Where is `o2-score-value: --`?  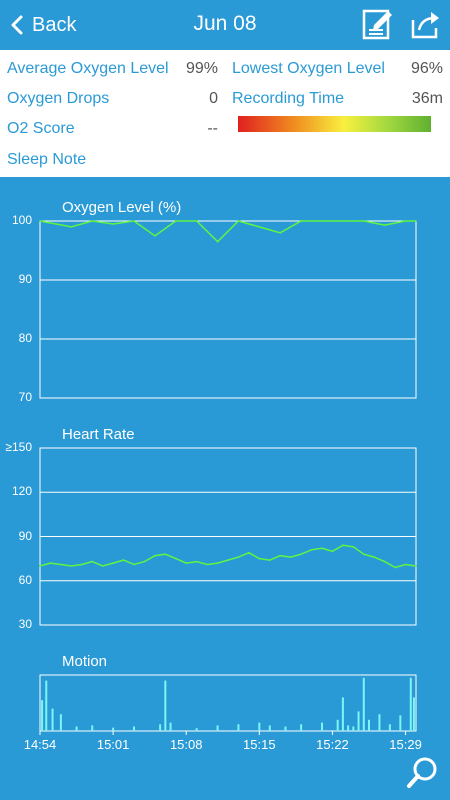
o2-score-value: -- is located at coordinates (212, 128).